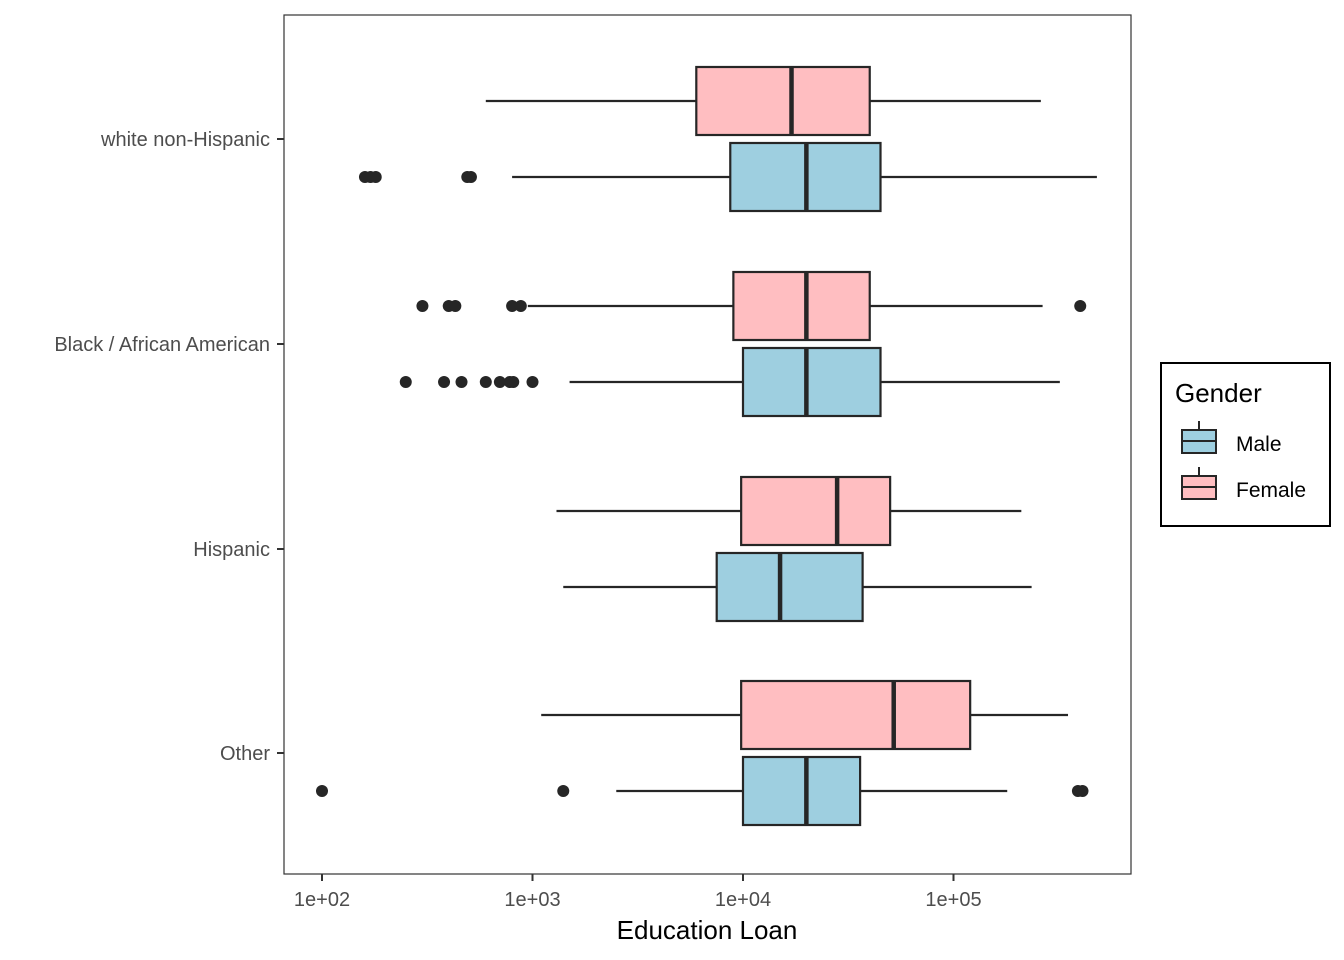 Image resolution: width=1344 pixels, height=960 pixels. I want to click on box-black-african-american-female, so click(751, 306).